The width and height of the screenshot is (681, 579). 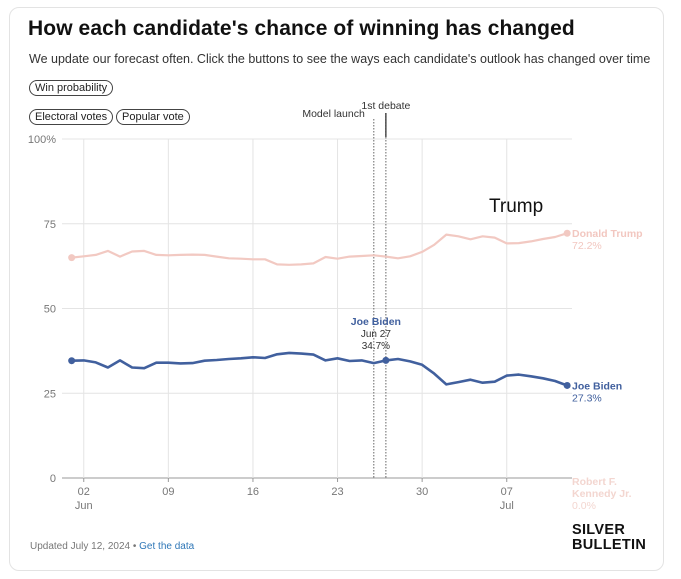 What do you see at coordinates (80, 546) in the screenshot?
I see `updated-date: Updated July 12, 2024` at bounding box center [80, 546].